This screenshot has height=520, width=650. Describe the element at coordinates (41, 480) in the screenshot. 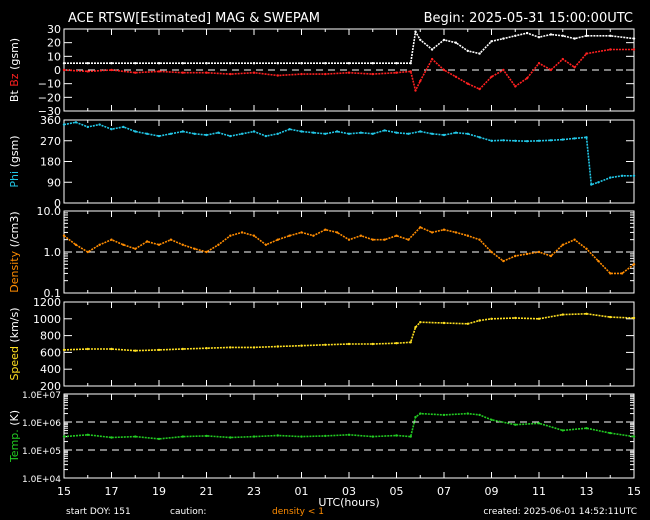

I see `y-tick-label: 1.0E+04` at that location.